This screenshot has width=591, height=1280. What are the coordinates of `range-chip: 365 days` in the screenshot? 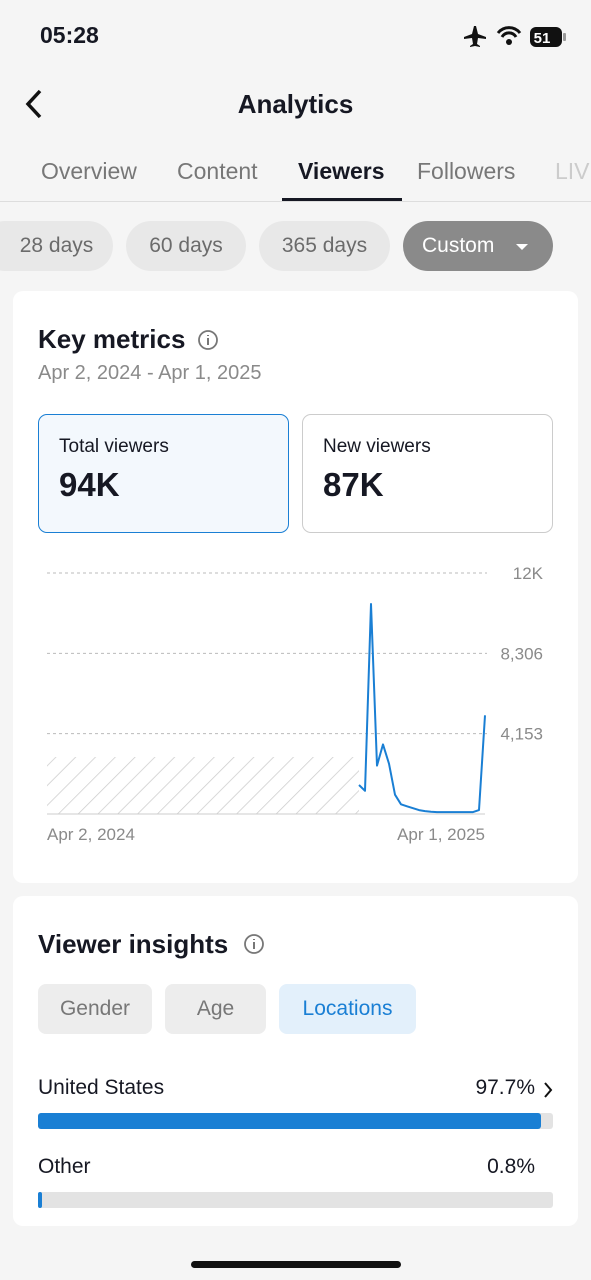 It's located at (324, 246).